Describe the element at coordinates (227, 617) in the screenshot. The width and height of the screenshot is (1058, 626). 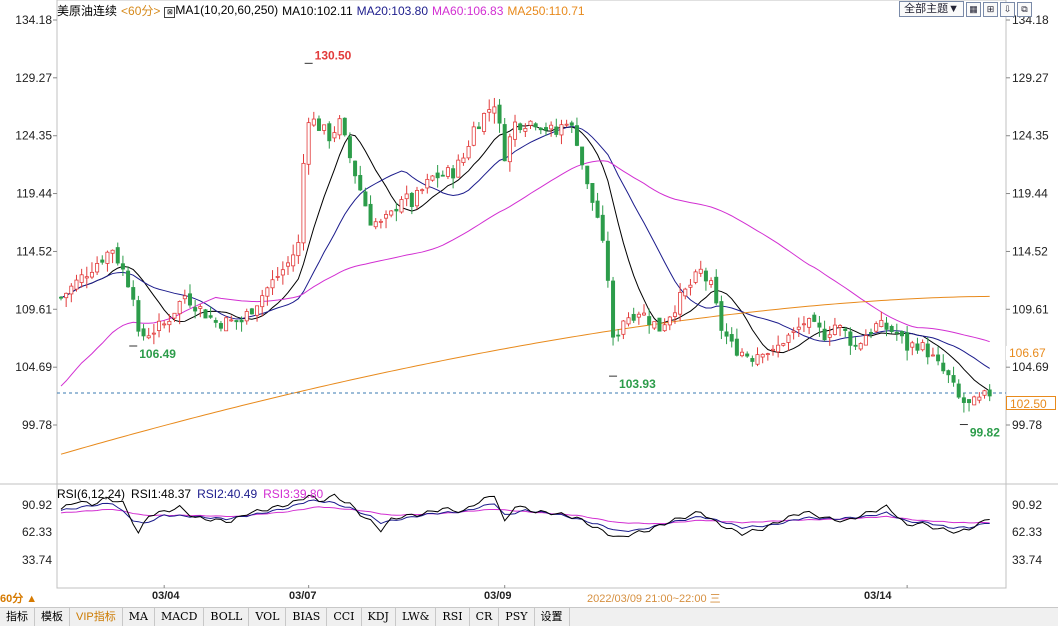
I see `tab-boll: BOLL` at that location.